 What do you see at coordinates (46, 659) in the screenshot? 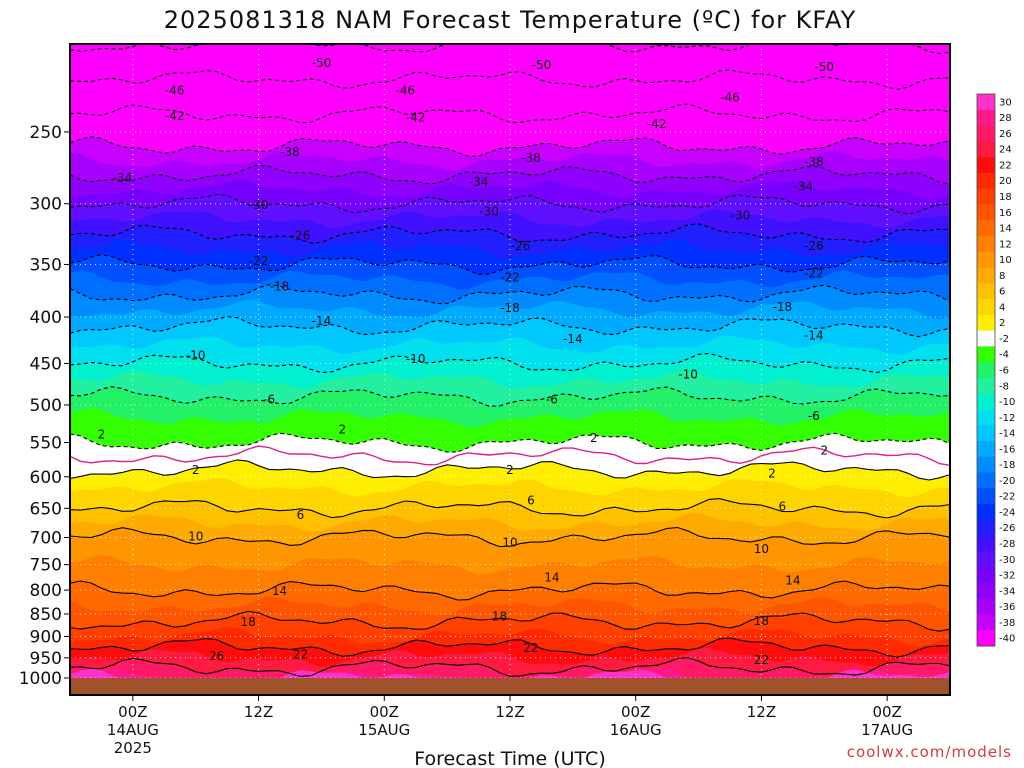
I see `y-tick-label: 950` at bounding box center [46, 659].